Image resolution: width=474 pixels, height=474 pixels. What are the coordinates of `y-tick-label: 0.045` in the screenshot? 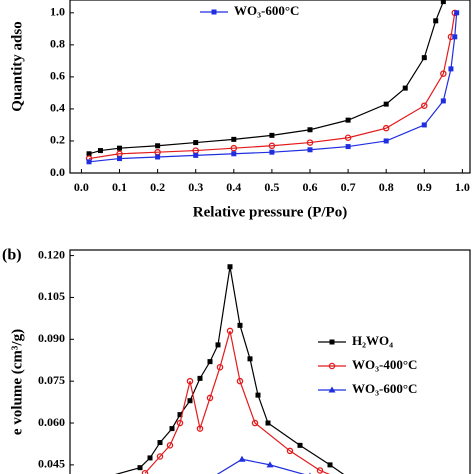 It's located at (51, 464).